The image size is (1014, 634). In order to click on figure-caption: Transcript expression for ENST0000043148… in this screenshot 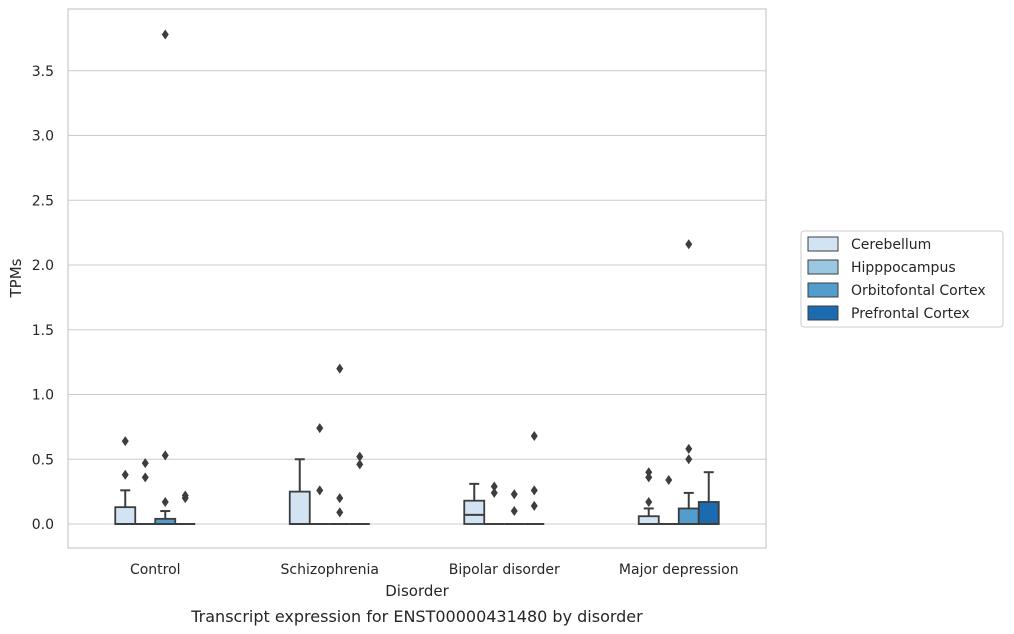, I will do `click(416, 616)`.